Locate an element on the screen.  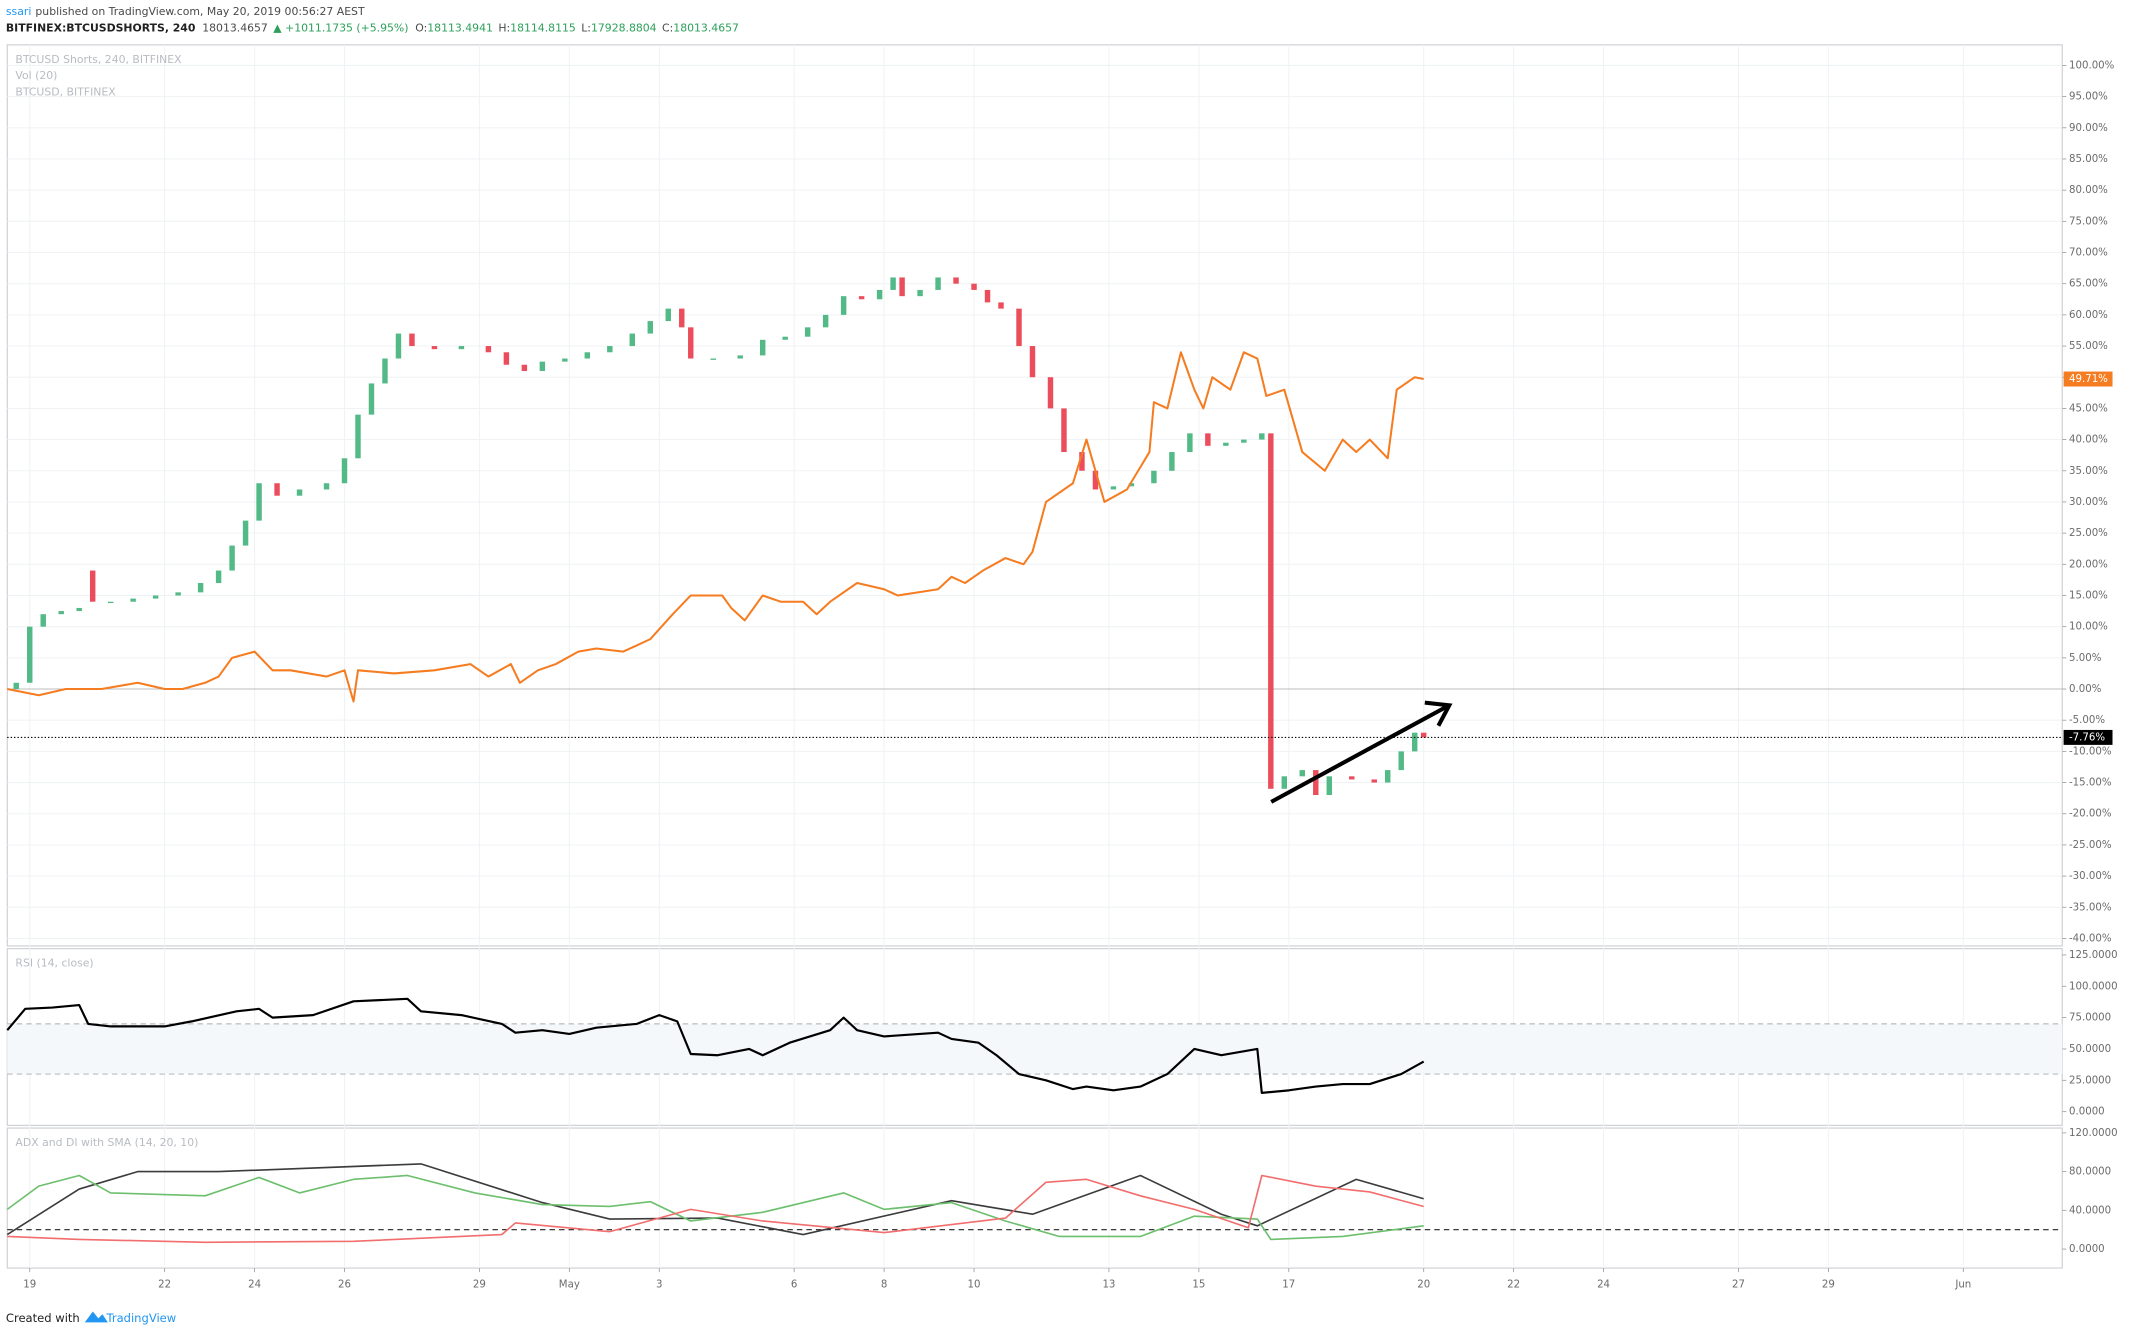
y-tick-label: 75.00% is located at coordinates (2088, 221).